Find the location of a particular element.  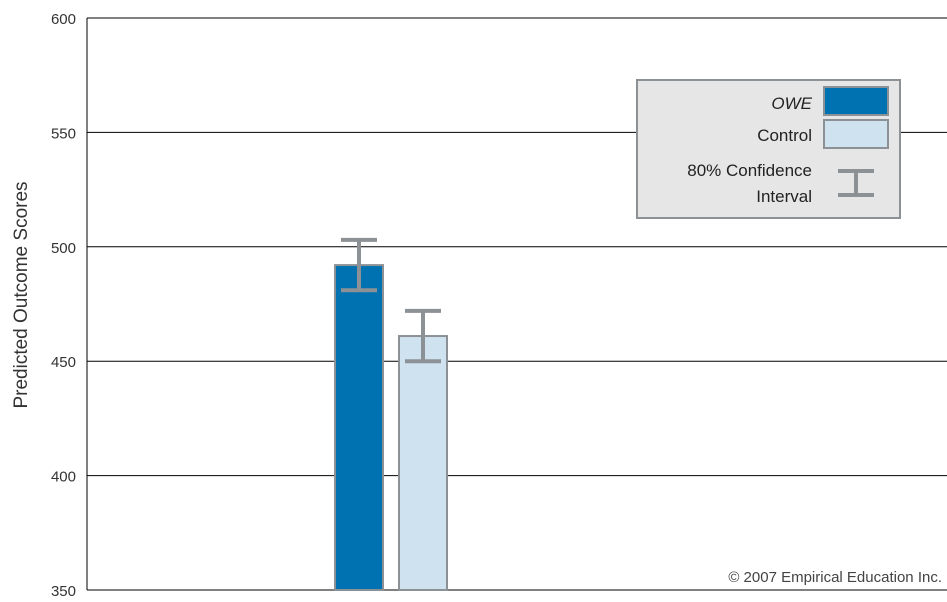

y-tick-label-400: 400 is located at coordinates (63, 477).